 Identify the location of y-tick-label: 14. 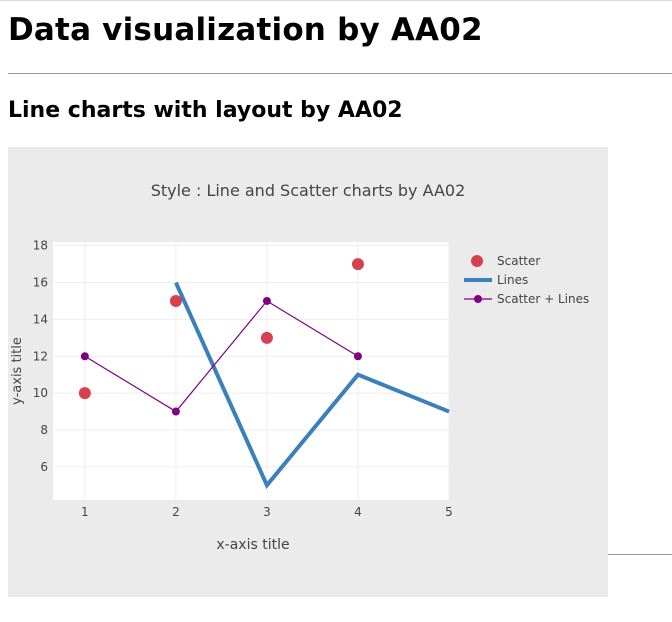
(40, 319).